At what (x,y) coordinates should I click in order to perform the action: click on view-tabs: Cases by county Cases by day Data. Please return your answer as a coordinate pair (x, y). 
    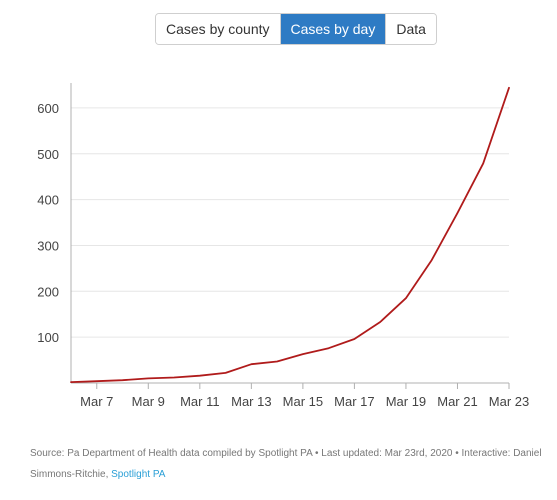
    Looking at the image, I should click on (296, 29).